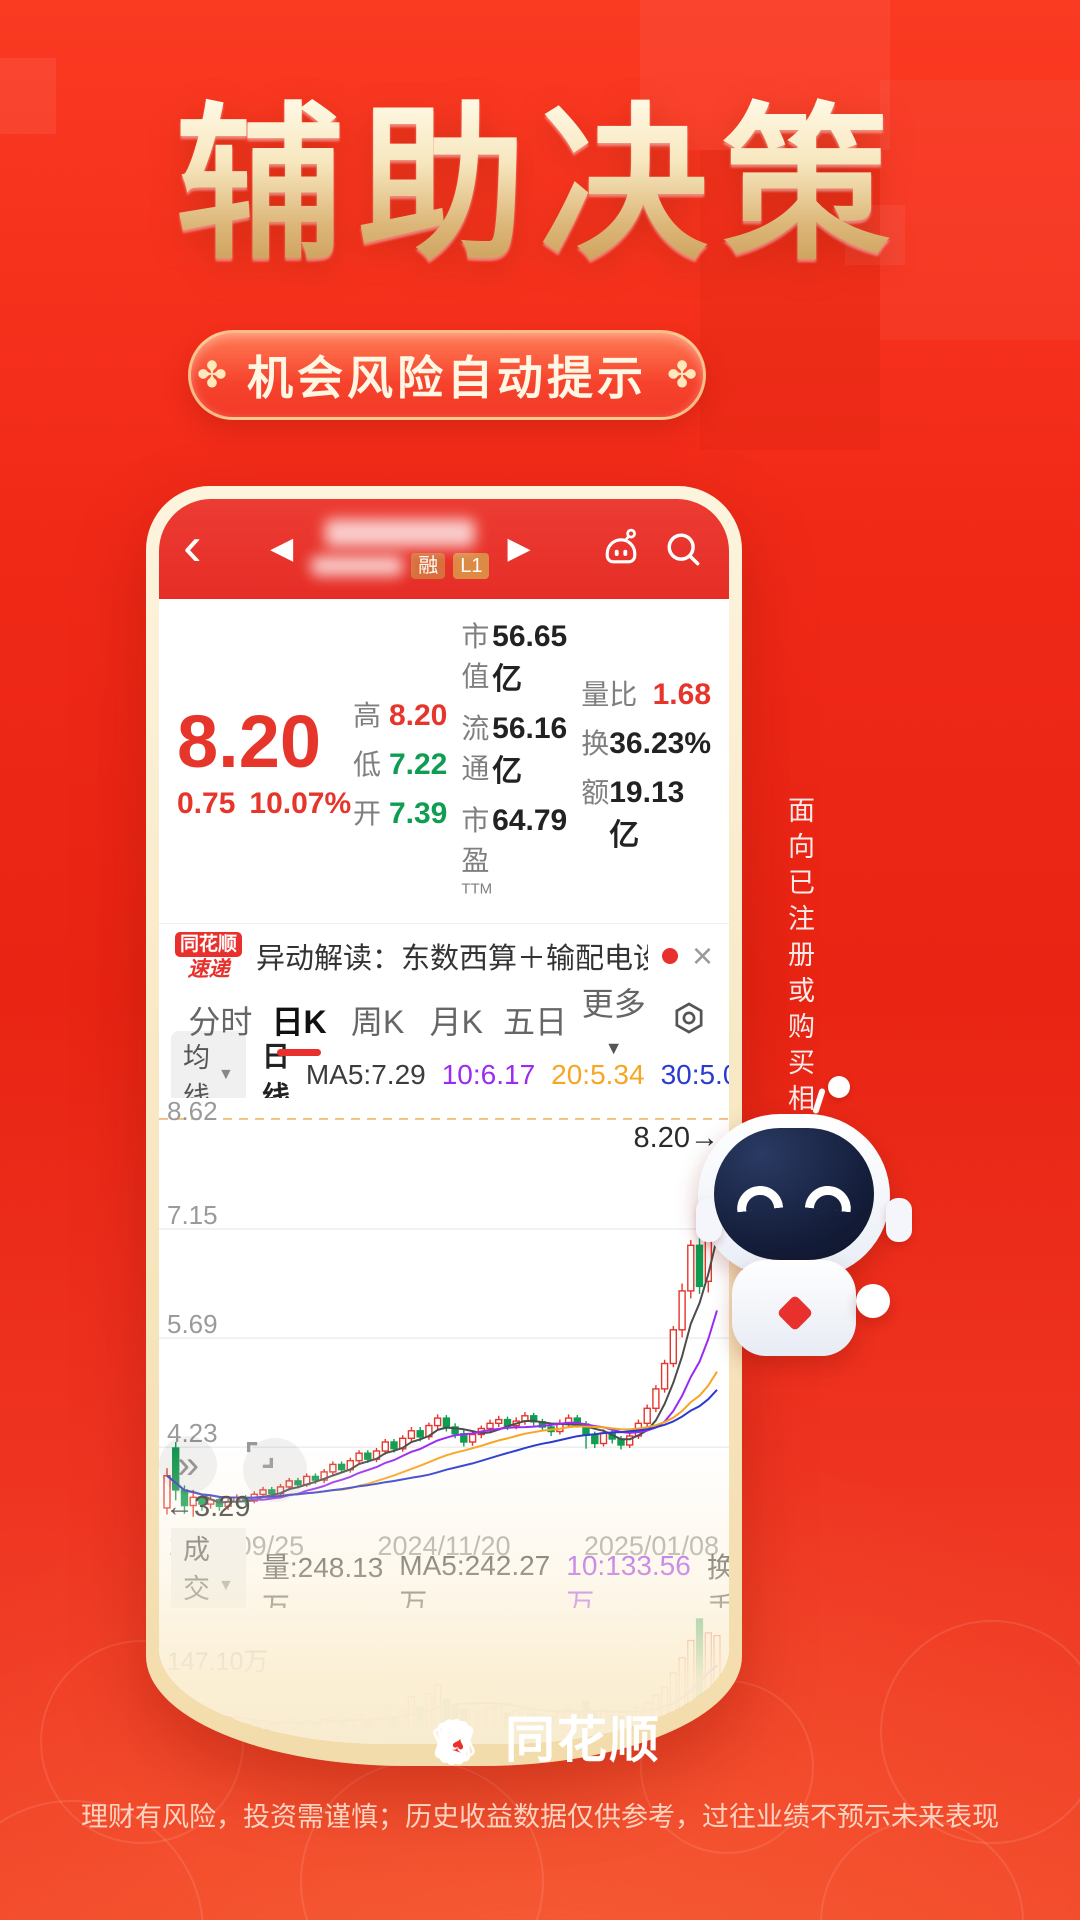 This screenshot has width=1080, height=1920. Describe the element at coordinates (365, 1074) in the screenshot. I see `legend-ma5: MA5:7.29` at that location.